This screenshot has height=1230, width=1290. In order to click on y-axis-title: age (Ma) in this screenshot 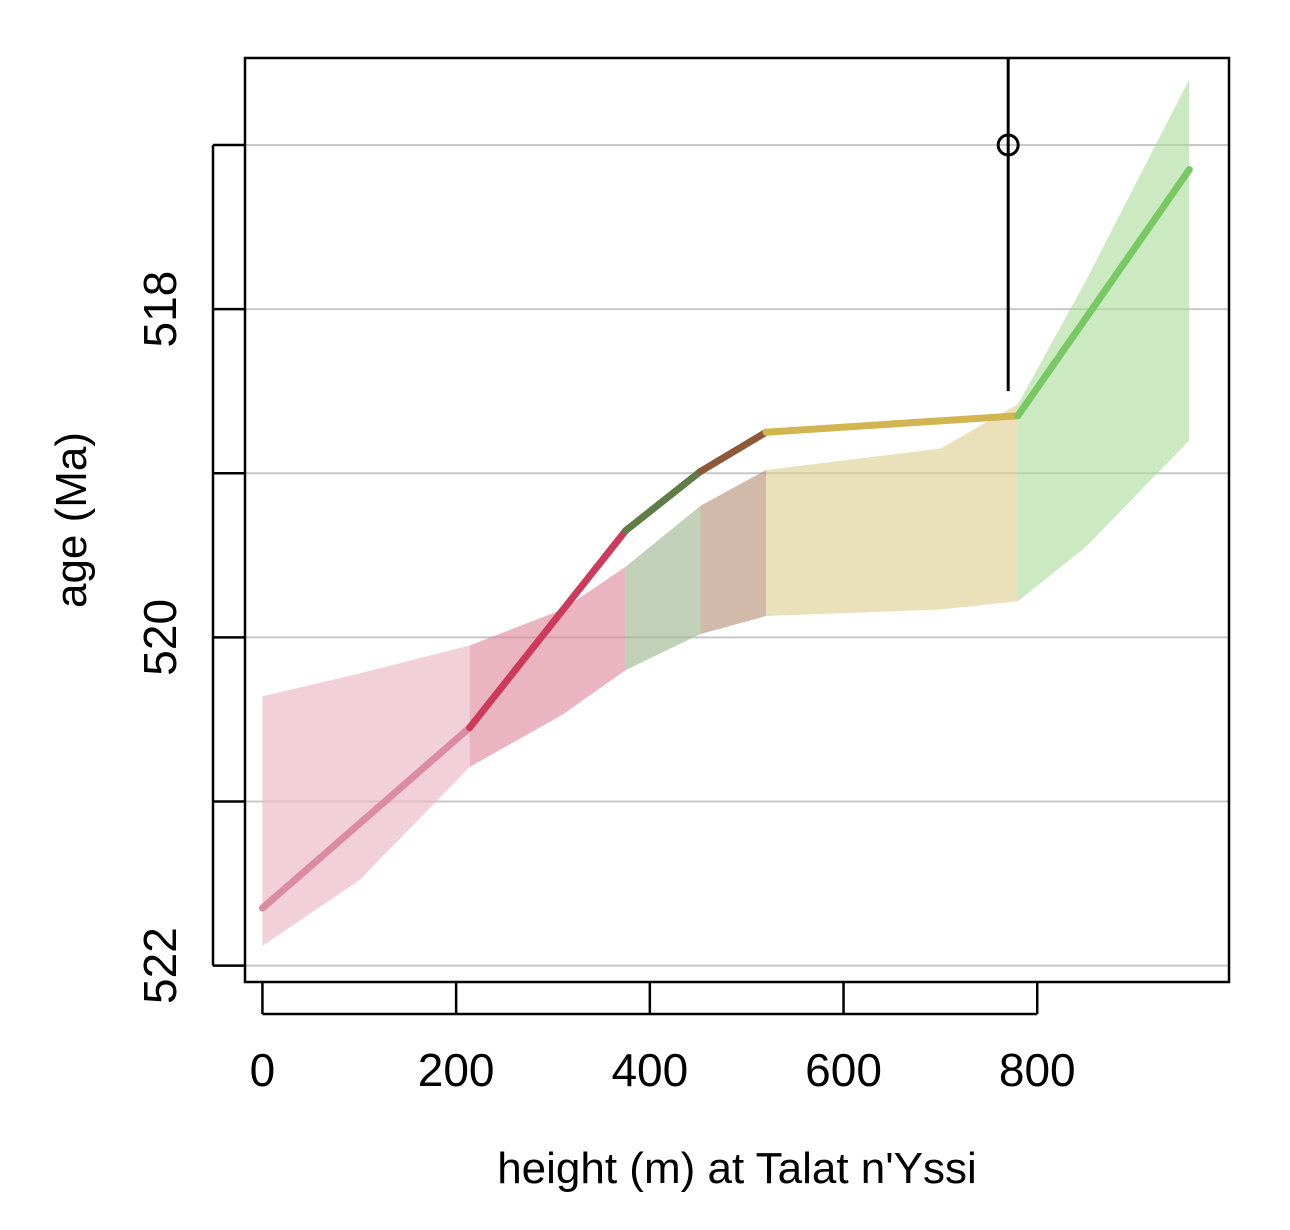, I will do `click(71, 520)`.